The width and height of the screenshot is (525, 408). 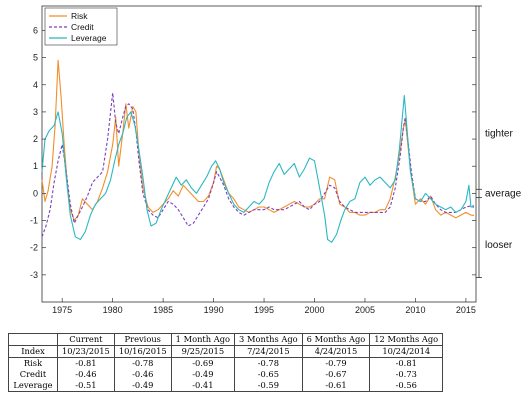 What do you see at coordinates (82, 27) in the screenshot?
I see `legend-label-credit: Credit` at bounding box center [82, 27].